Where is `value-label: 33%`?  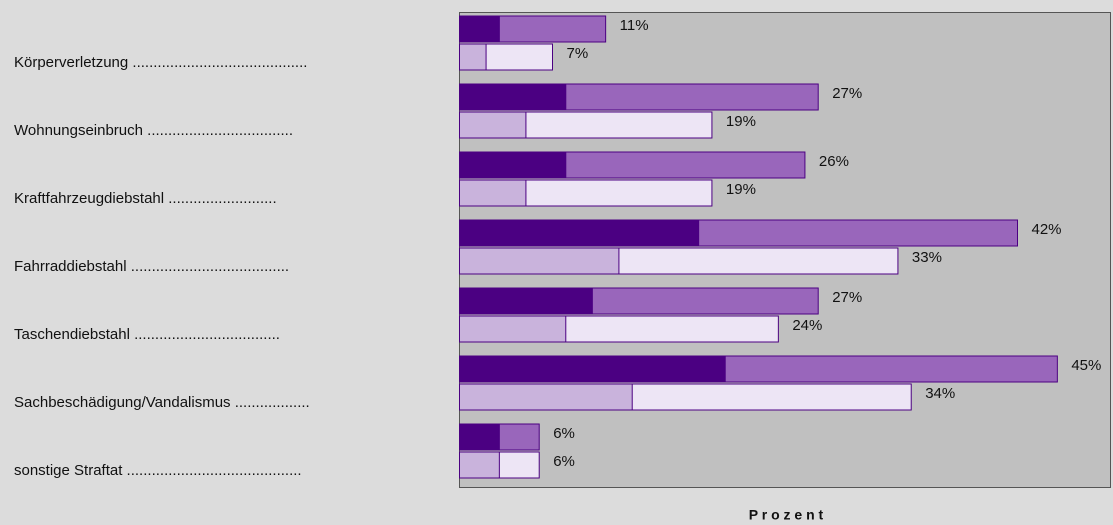
value-label: 33% is located at coordinates (927, 257).